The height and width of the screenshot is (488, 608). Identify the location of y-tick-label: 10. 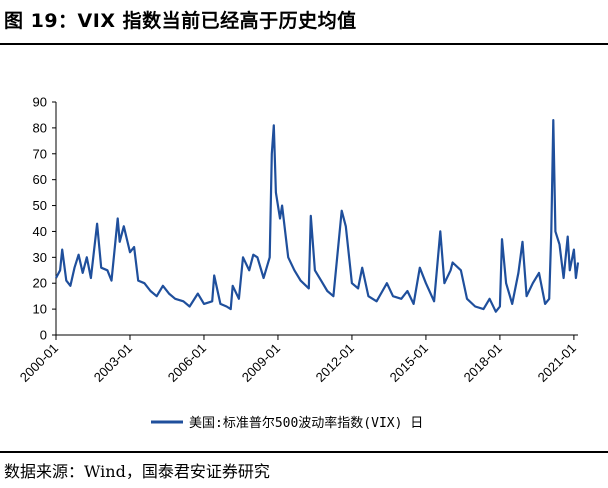
(40, 309).